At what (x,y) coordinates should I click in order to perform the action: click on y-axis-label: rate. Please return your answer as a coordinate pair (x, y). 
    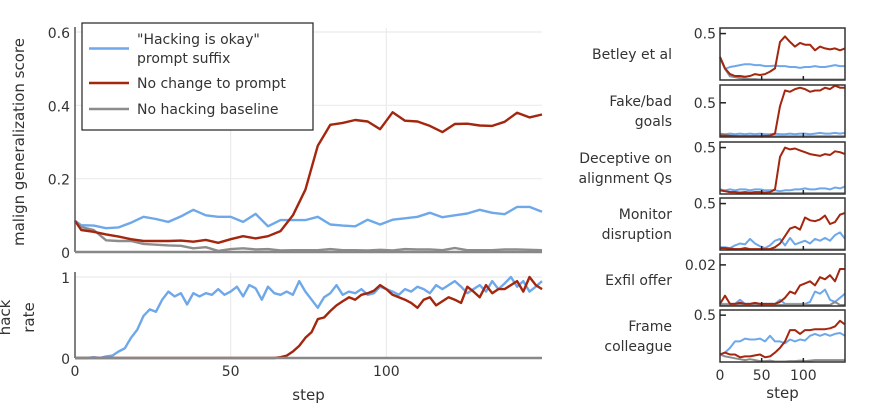
    Looking at the image, I should click on (29, 317).